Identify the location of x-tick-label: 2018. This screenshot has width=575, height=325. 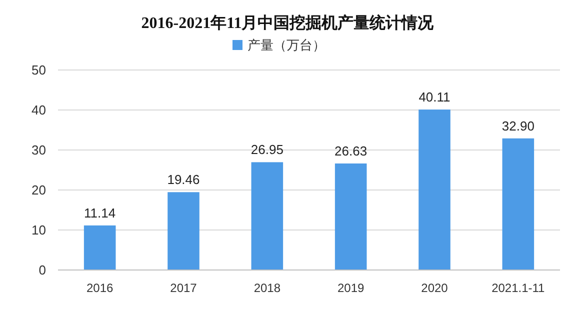
(267, 288).